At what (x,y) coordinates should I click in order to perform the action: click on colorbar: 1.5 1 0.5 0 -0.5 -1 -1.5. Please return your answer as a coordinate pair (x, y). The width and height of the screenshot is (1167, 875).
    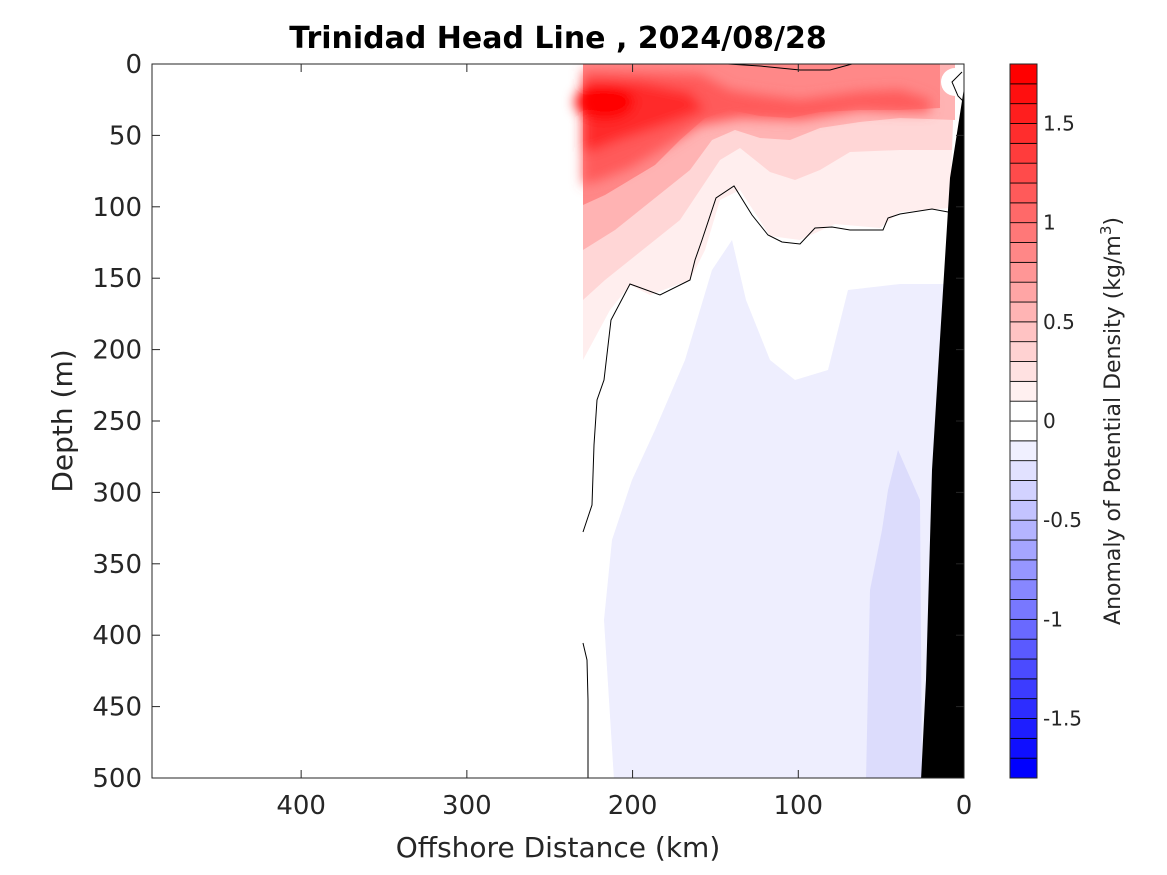
    Looking at the image, I should click on (1045, 421).